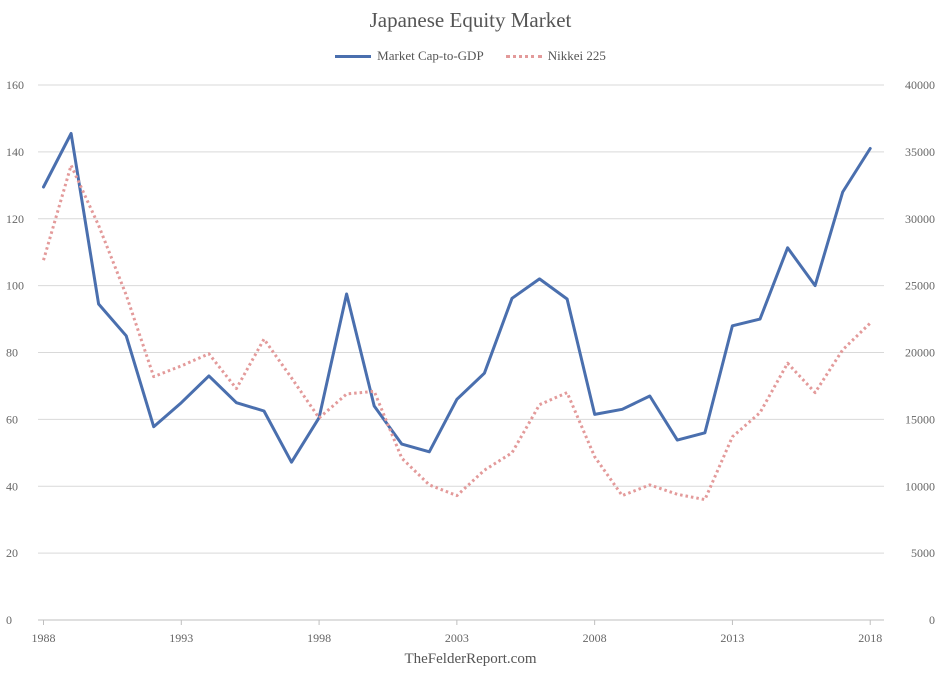 The height and width of the screenshot is (683, 941). I want to click on x-tick-label: 2018, so click(870, 638).